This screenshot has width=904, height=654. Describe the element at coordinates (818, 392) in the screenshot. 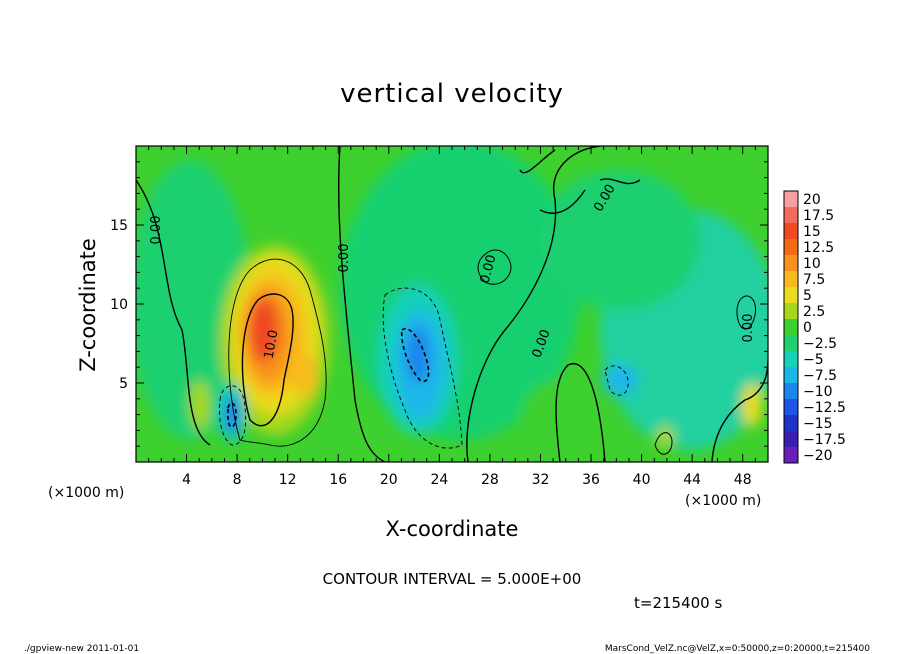

I see `colorbar-label: −10` at that location.